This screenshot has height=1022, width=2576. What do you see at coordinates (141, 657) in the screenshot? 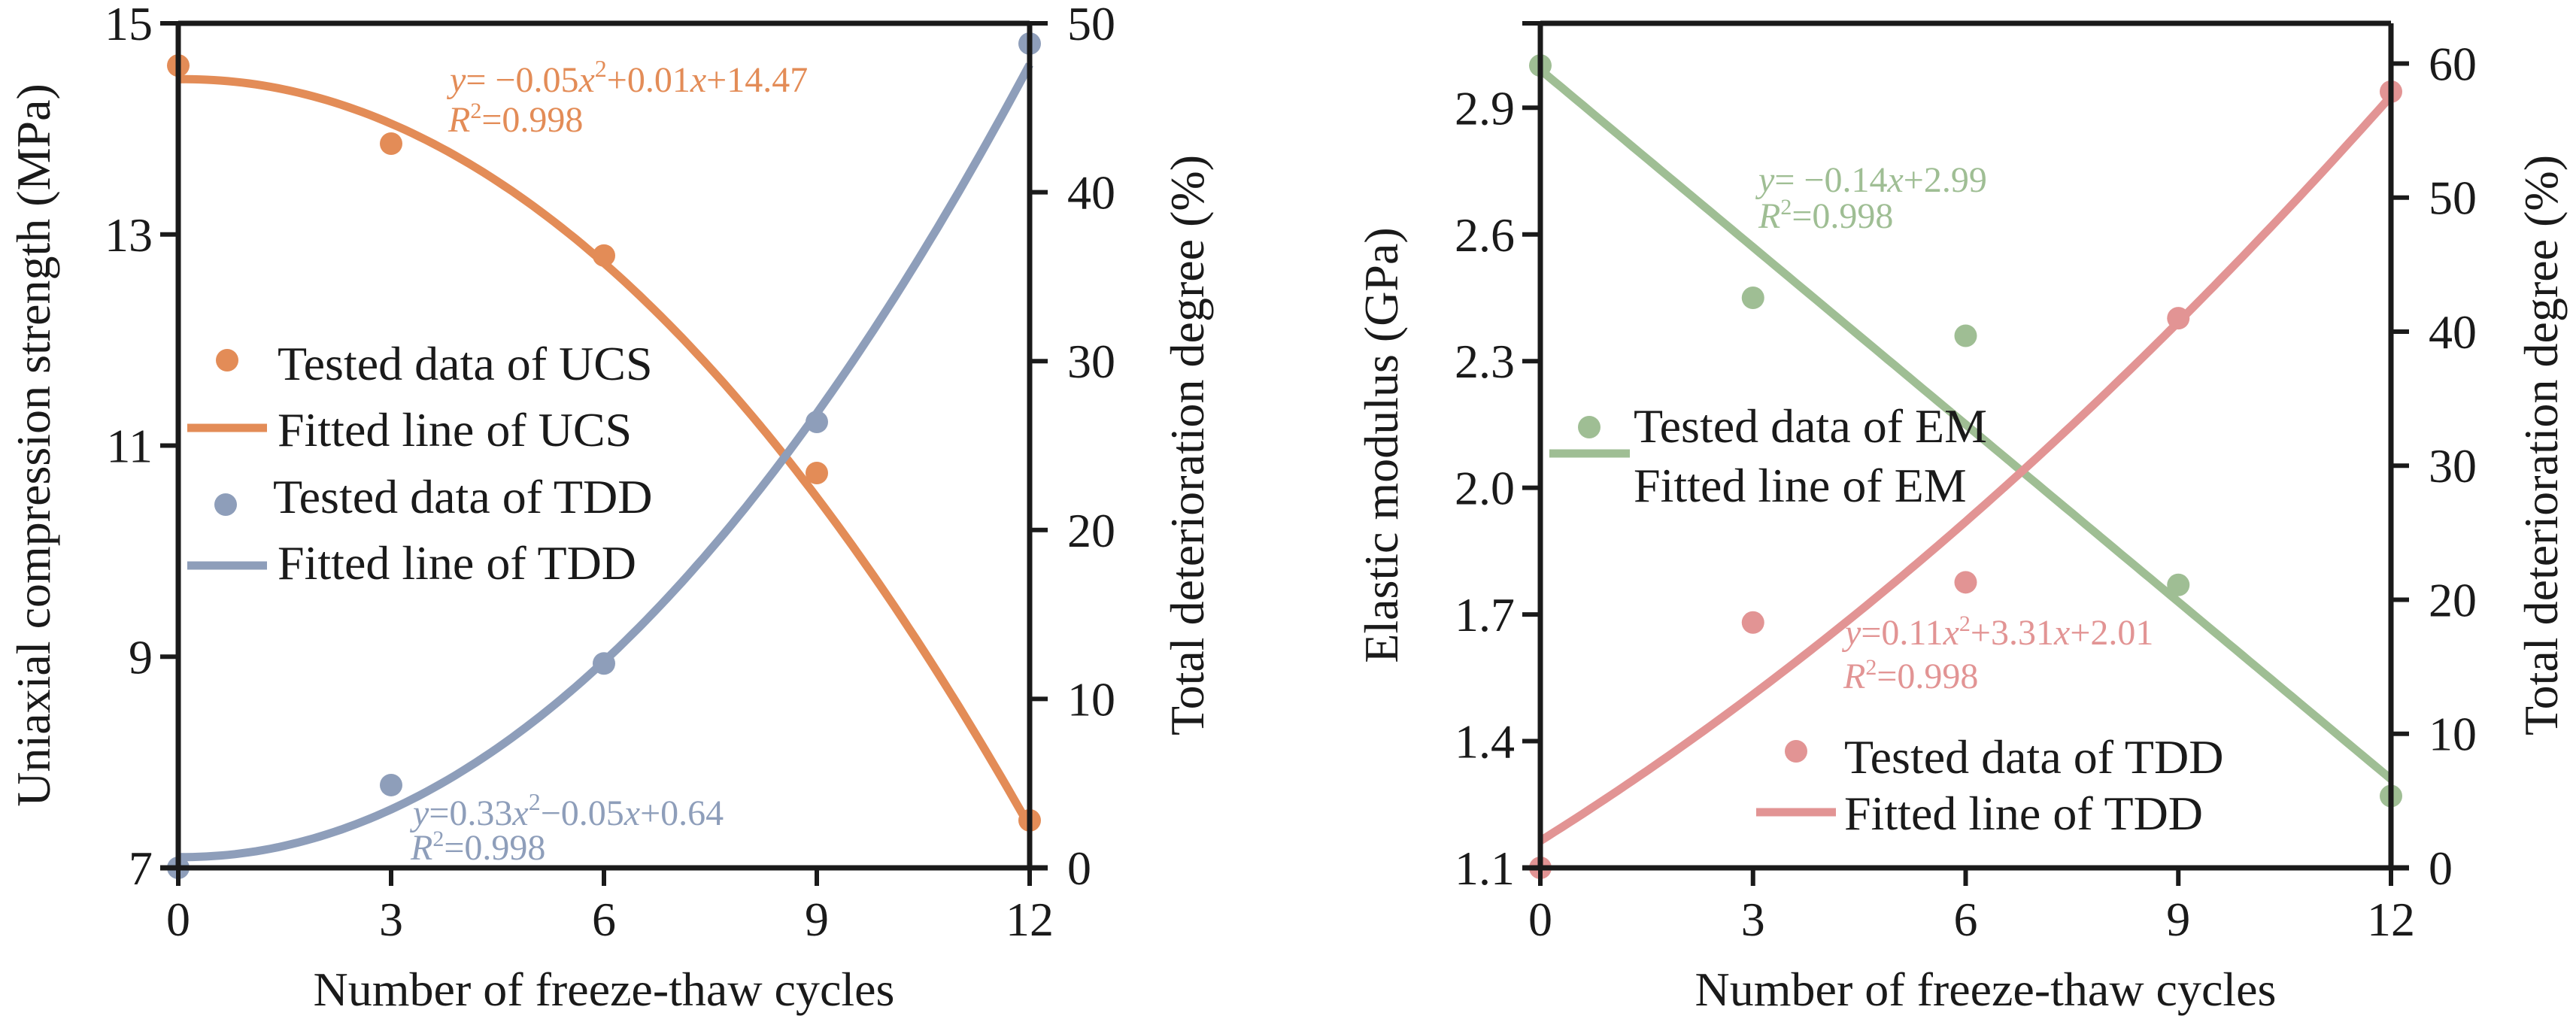
I see `y-tick-label: 9` at bounding box center [141, 657].